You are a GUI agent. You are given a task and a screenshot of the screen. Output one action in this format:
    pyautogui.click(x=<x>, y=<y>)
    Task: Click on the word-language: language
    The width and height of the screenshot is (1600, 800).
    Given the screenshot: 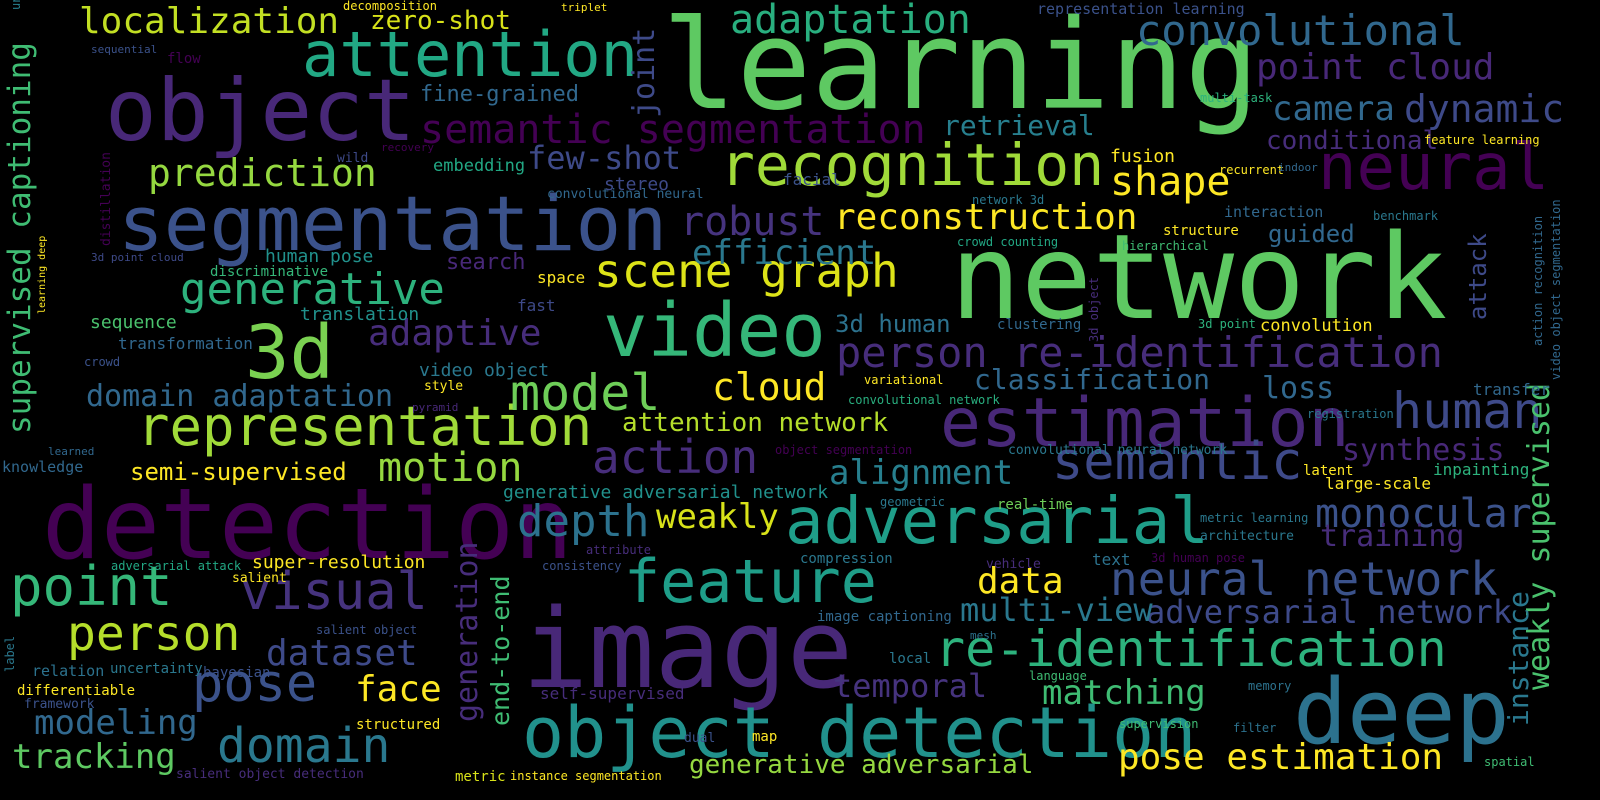 What is the action you would take?
    pyautogui.click(x=1058, y=676)
    